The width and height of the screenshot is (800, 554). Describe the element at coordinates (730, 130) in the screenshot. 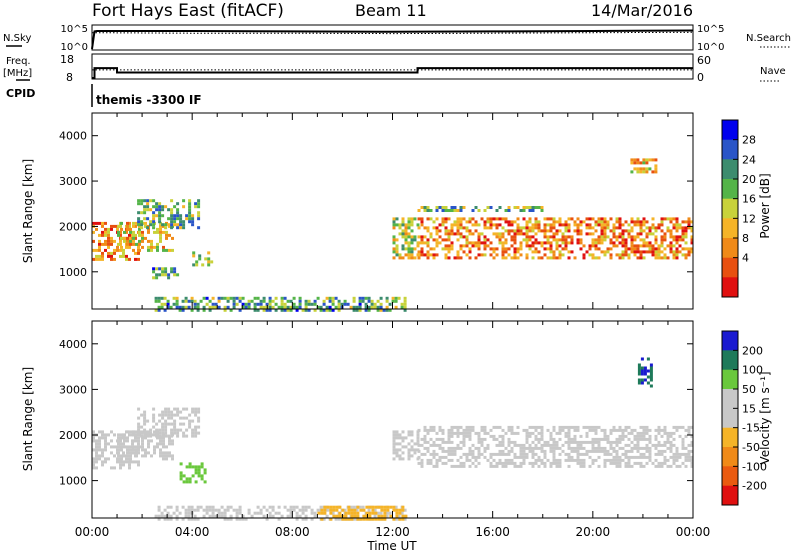

I see `colorbar-swatch` at that location.